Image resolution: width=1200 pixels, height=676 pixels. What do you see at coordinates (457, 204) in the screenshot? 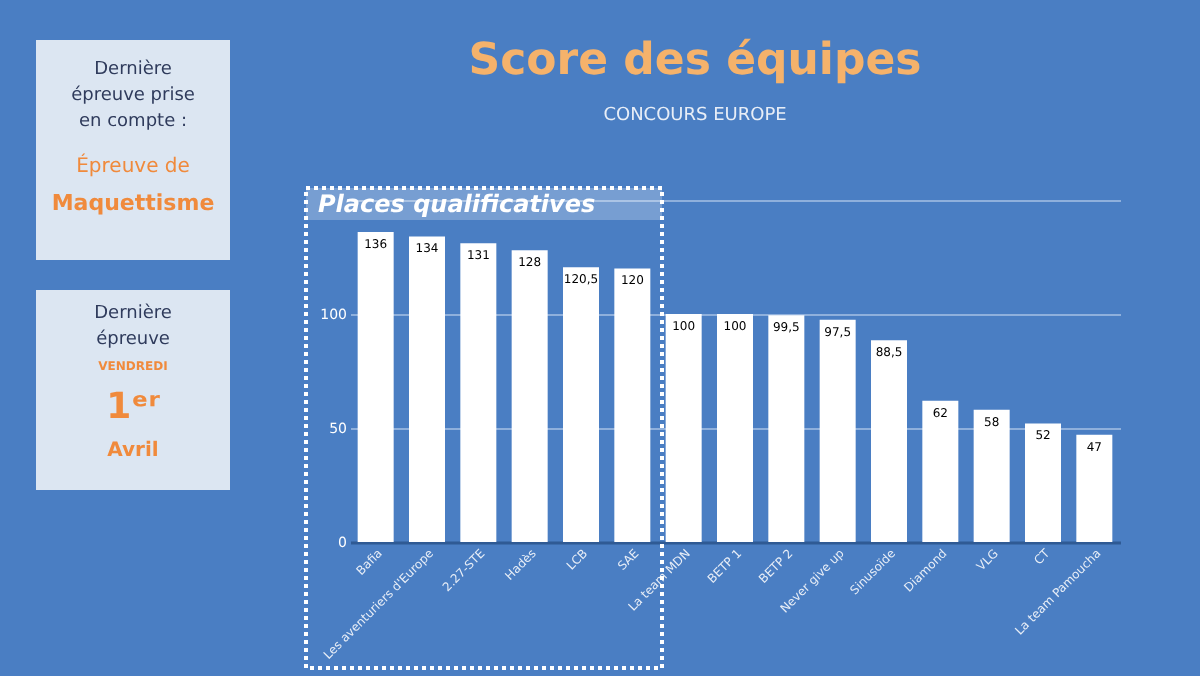
I see `band-label: Places qualificatives` at bounding box center [457, 204].